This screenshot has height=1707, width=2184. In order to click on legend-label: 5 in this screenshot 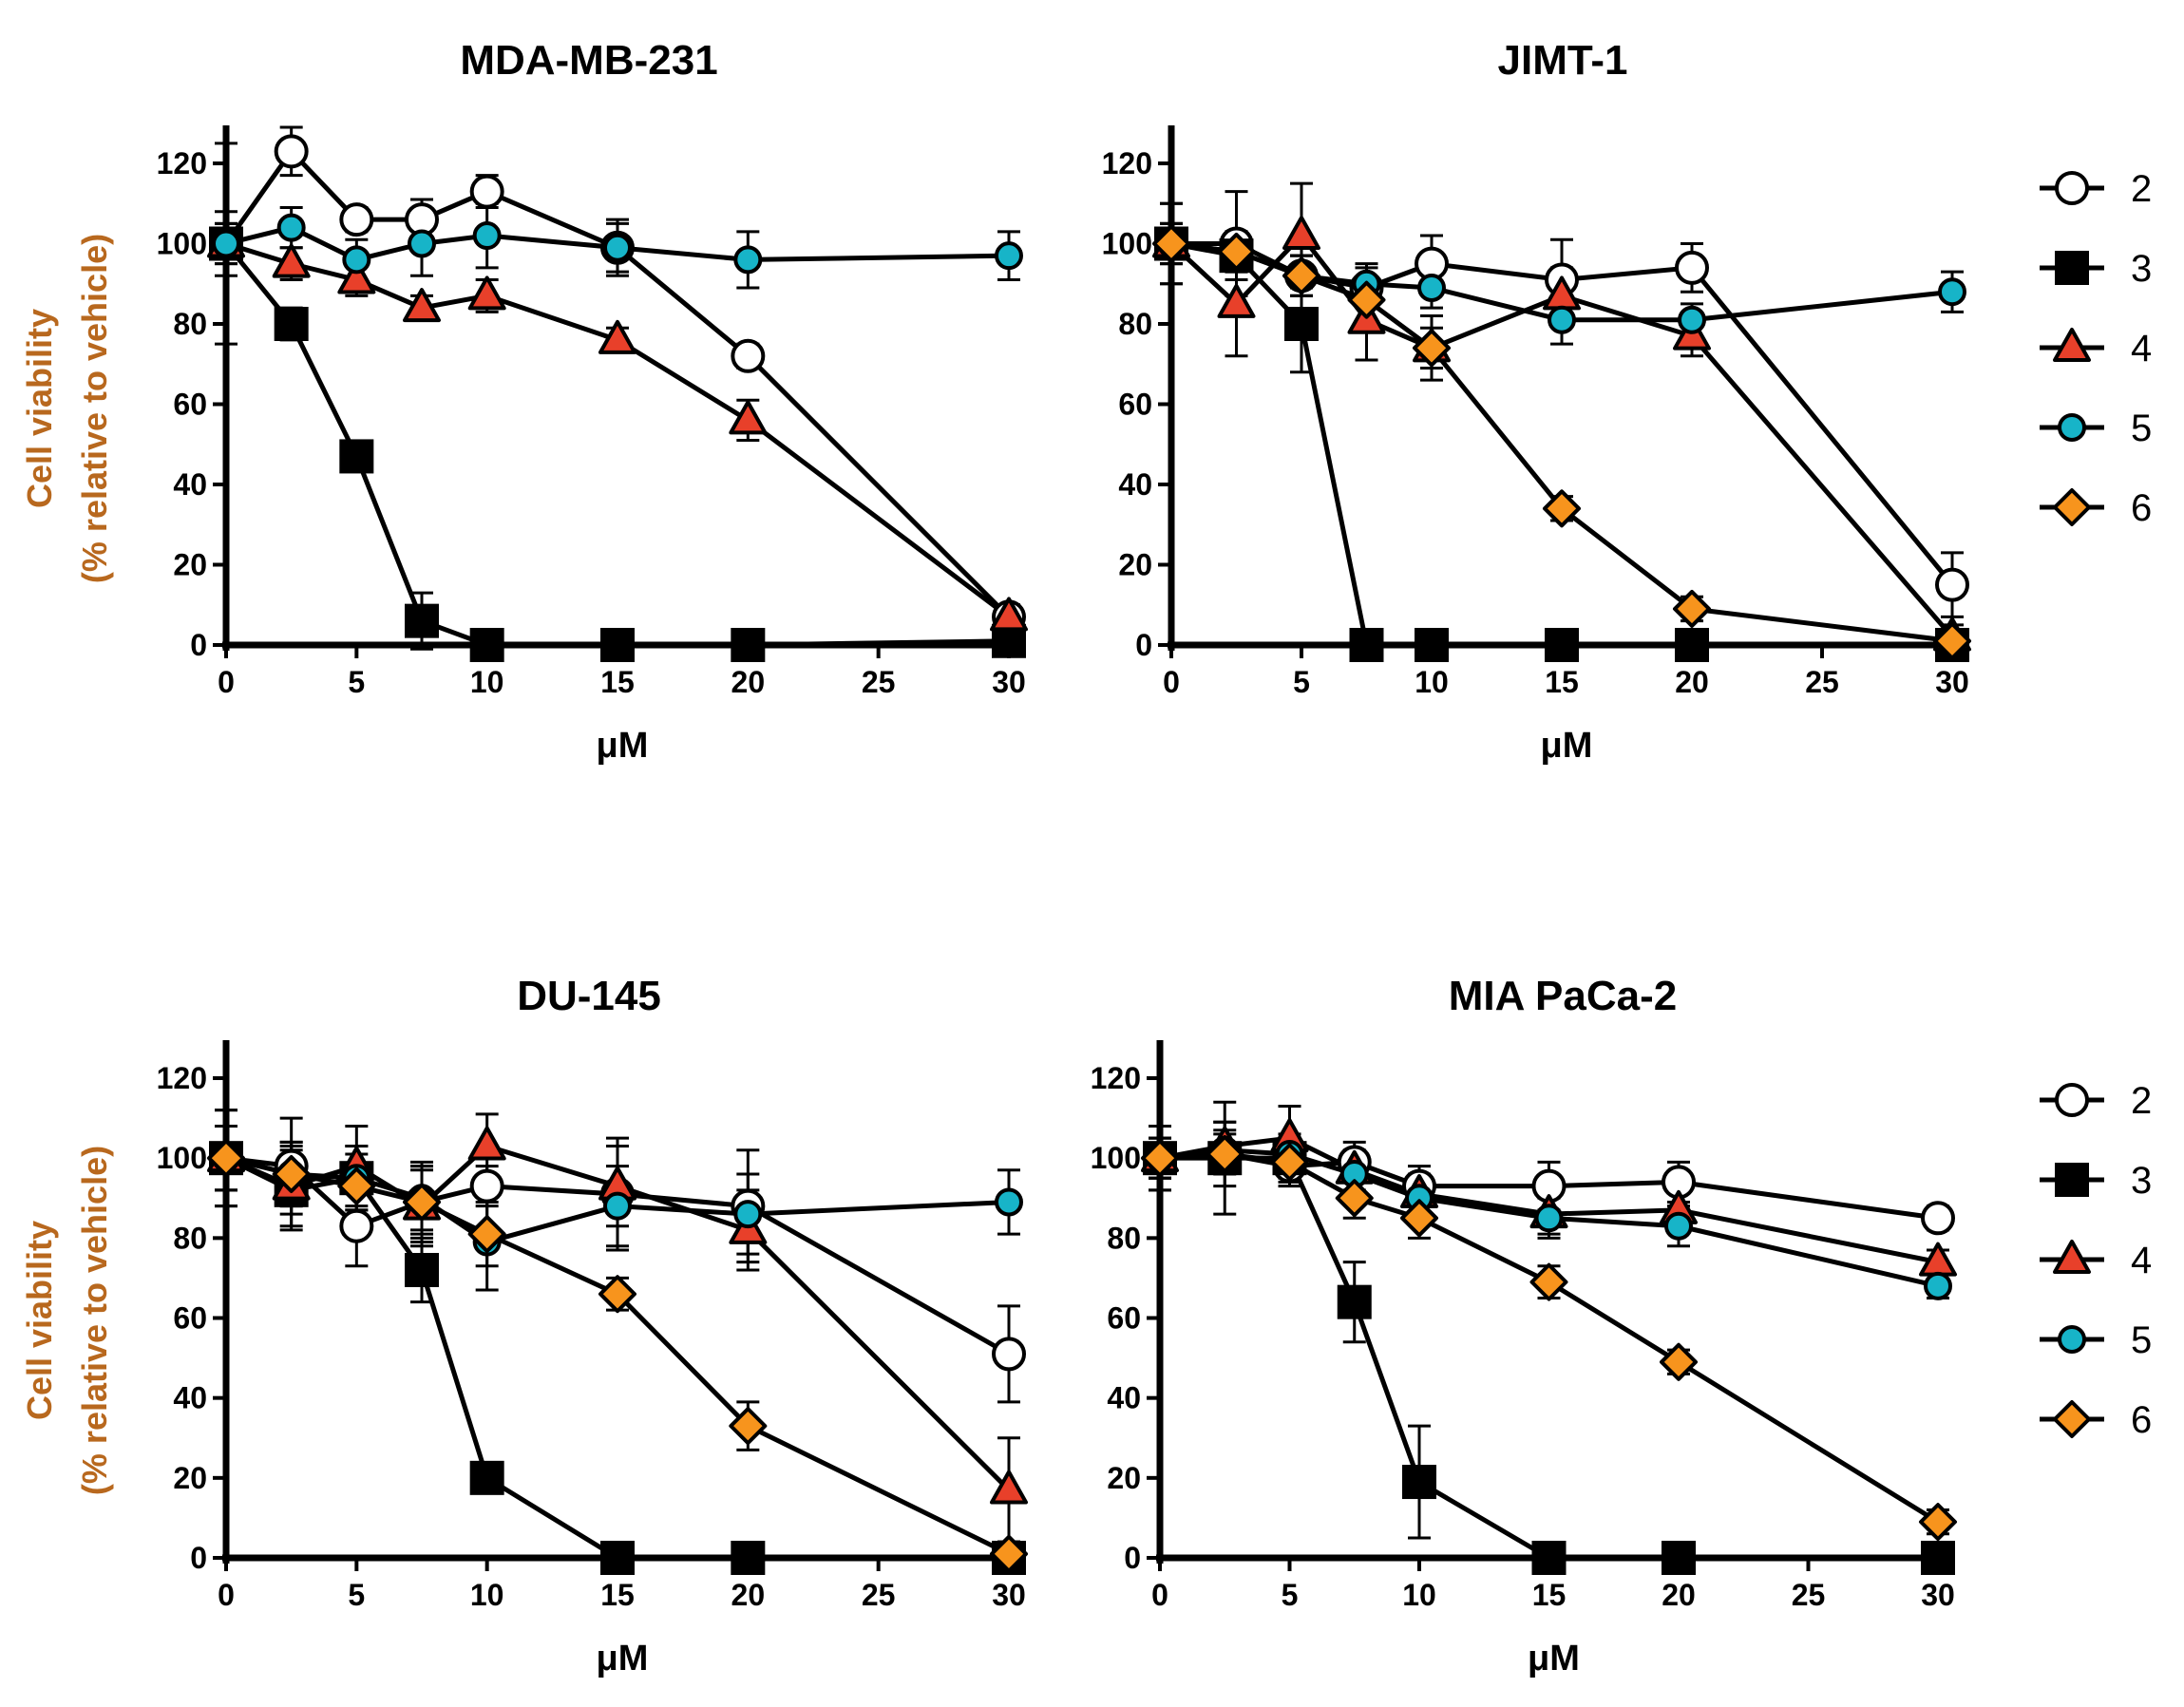, I will do `click(2142, 429)`.